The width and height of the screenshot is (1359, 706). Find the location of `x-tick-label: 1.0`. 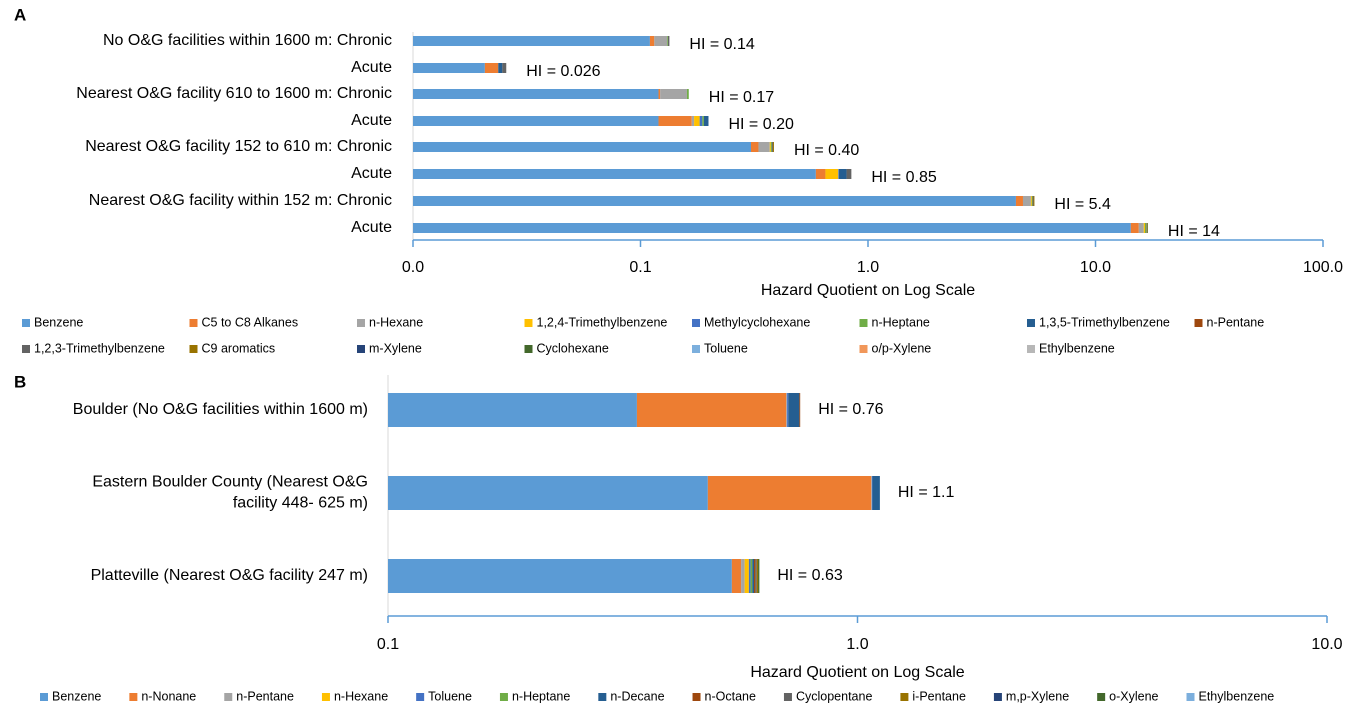

x-tick-label: 1.0 is located at coordinates (857, 644).